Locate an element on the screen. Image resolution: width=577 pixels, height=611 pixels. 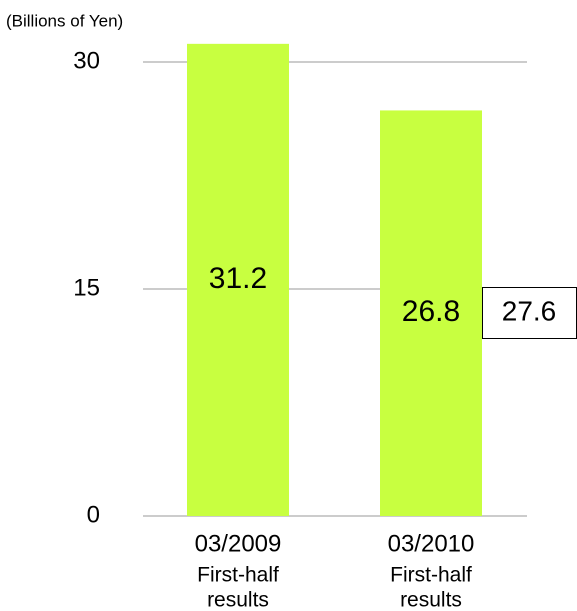
y-tick-label: 30 is located at coordinates (86, 60).